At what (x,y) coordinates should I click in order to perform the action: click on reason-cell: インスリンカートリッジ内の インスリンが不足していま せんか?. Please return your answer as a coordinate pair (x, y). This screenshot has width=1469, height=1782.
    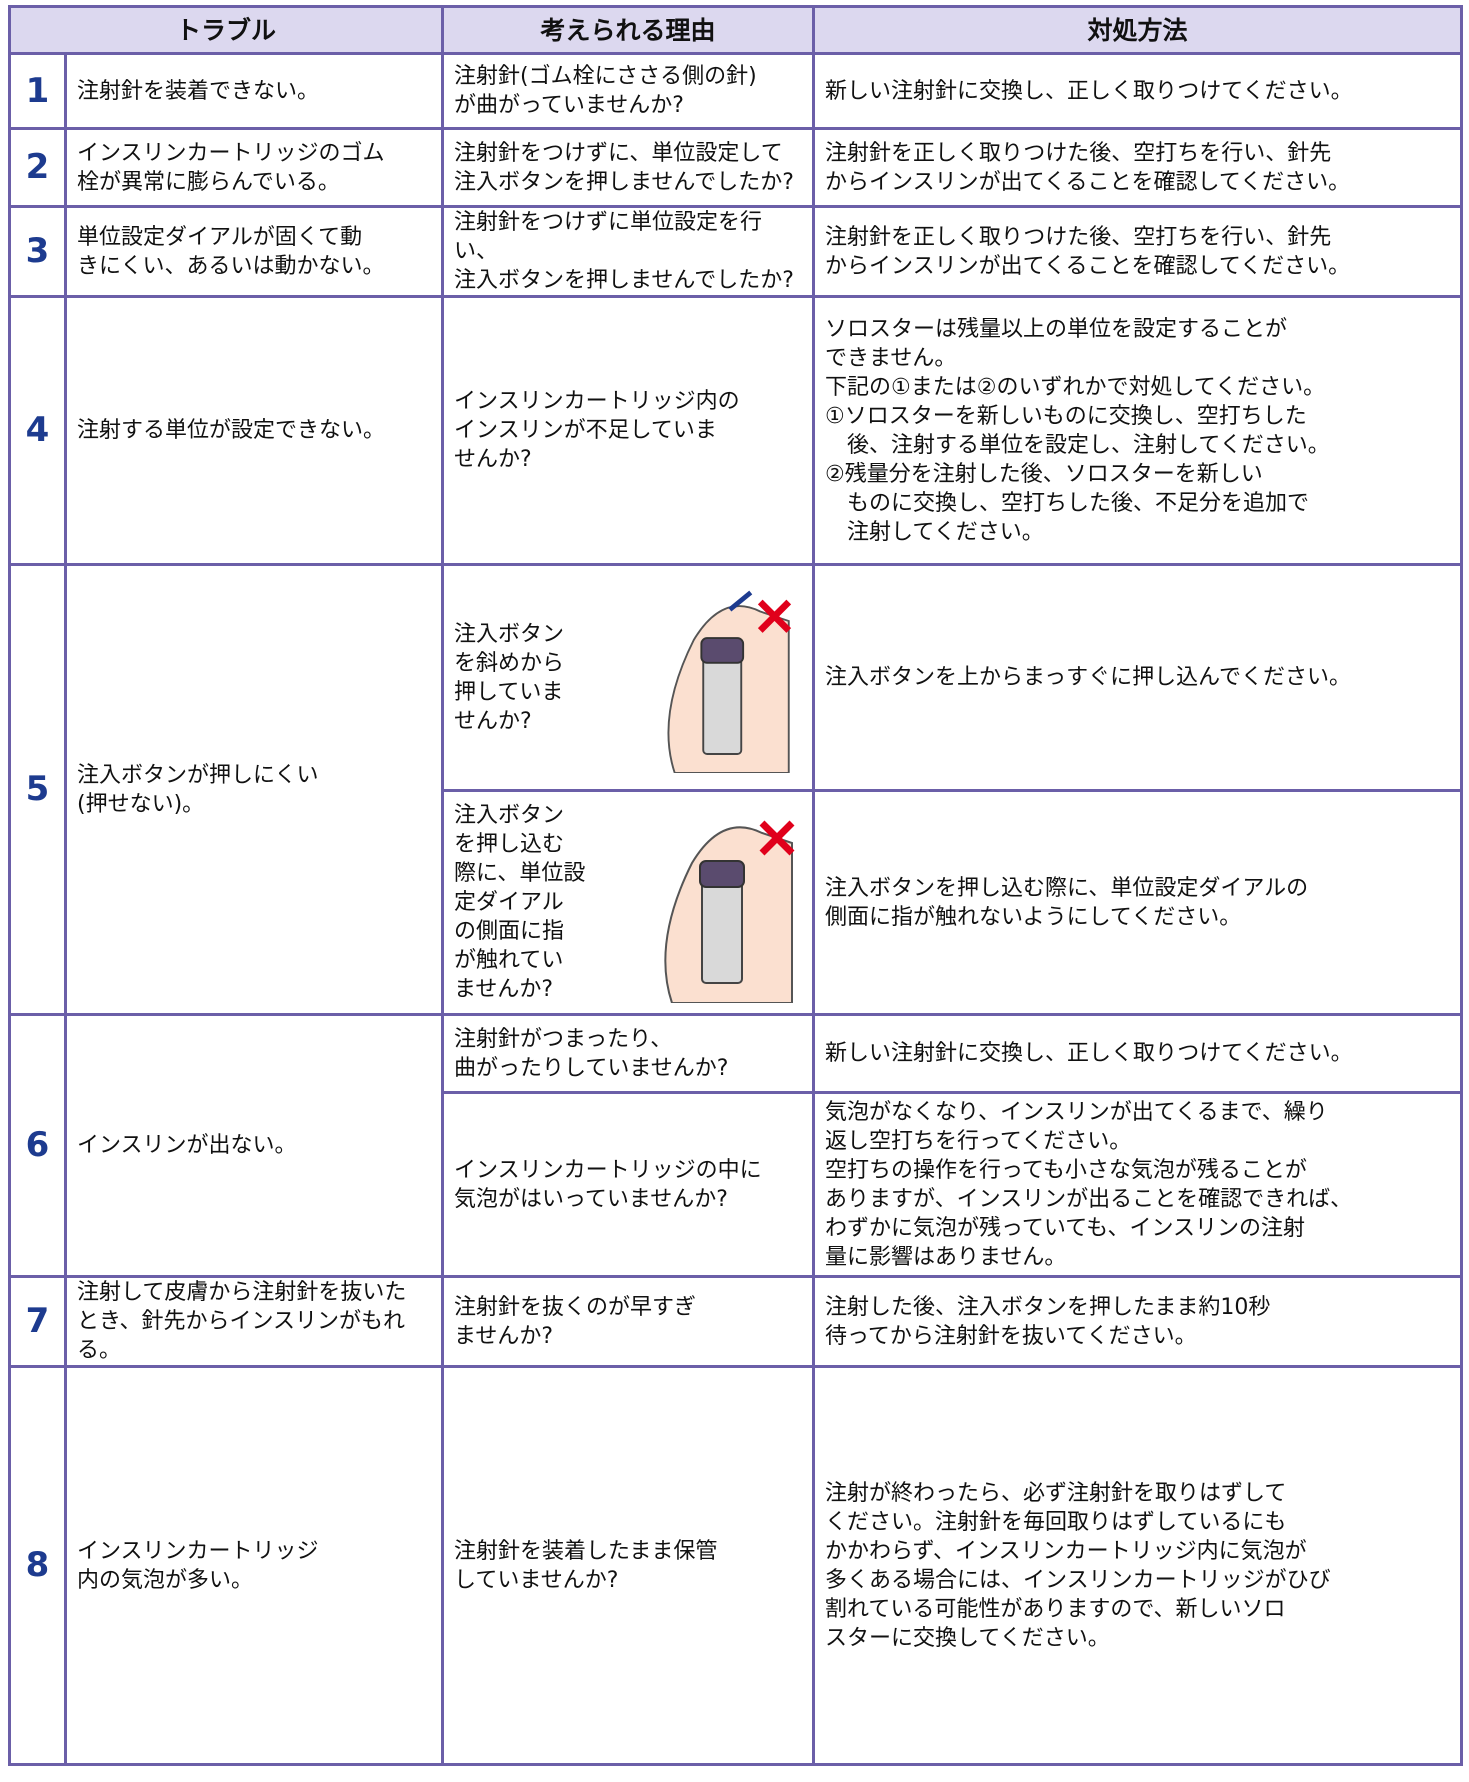
    Looking at the image, I should click on (628, 430).